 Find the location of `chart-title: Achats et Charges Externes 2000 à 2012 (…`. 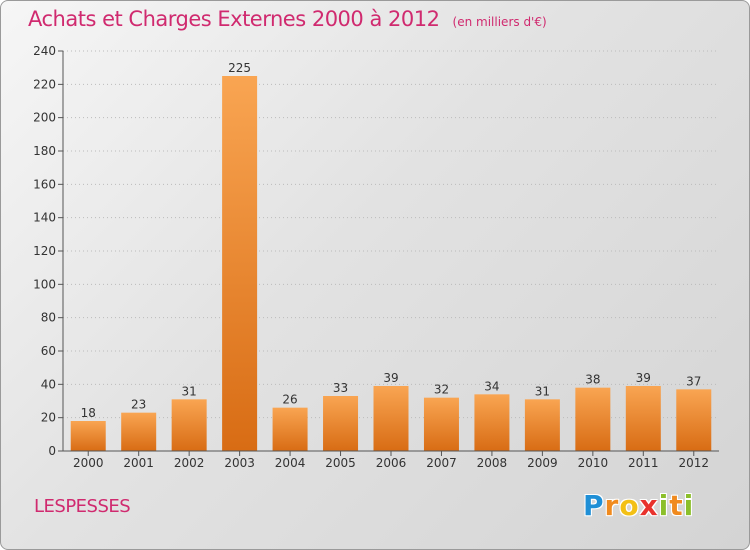

chart-title: Achats et Charges Externes 2000 à 2012 (… is located at coordinates (287, 19).